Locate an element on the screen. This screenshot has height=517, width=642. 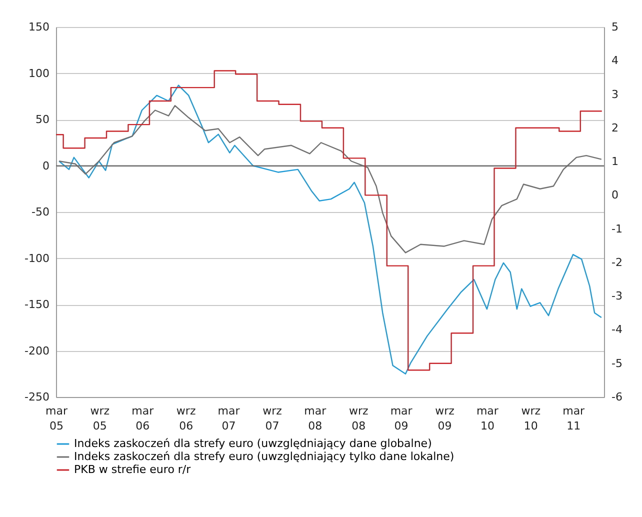
y2-tick-label: -2 is located at coordinates (617, 262).